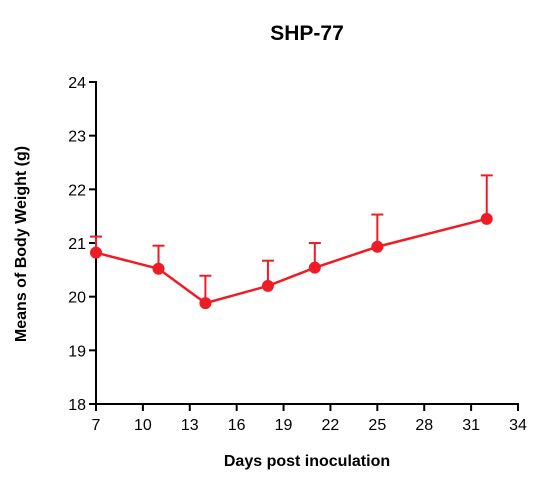 The image size is (534, 478). What do you see at coordinates (77, 298) in the screenshot?
I see `y-tick-label: 20` at bounding box center [77, 298].